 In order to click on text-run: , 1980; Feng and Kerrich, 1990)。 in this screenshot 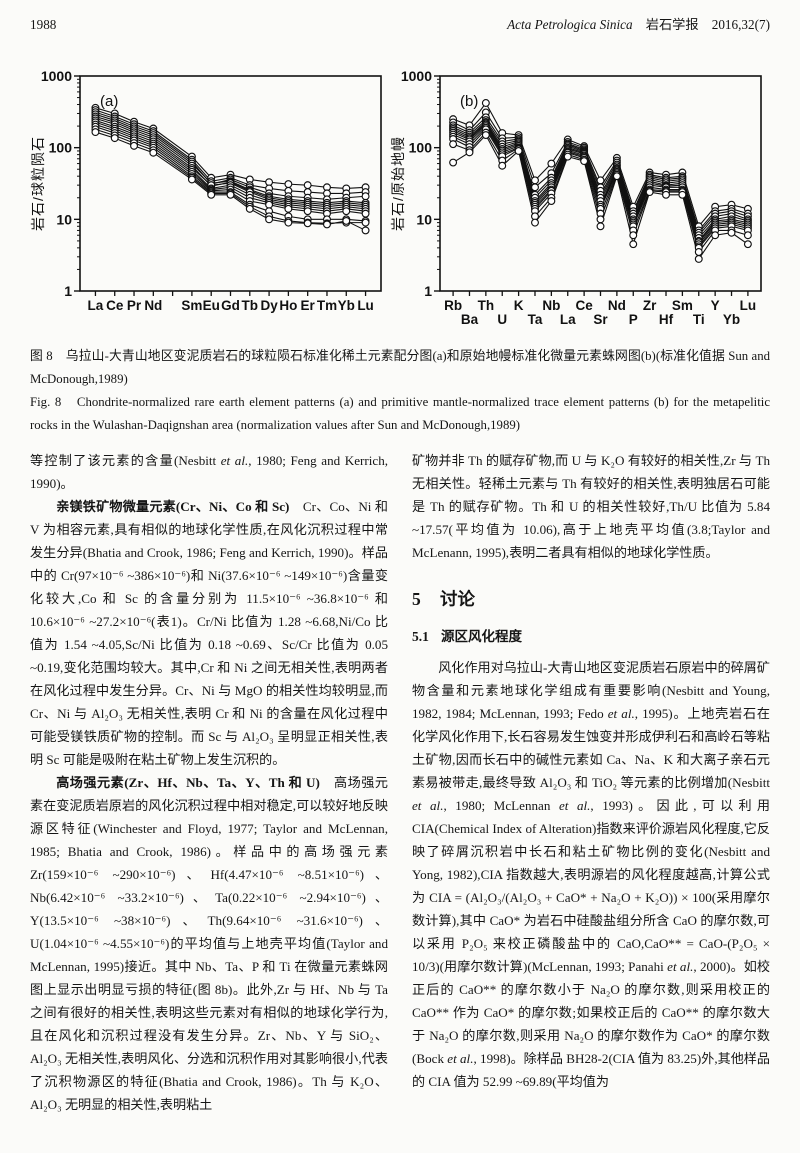, I will do `click(209, 472)`.